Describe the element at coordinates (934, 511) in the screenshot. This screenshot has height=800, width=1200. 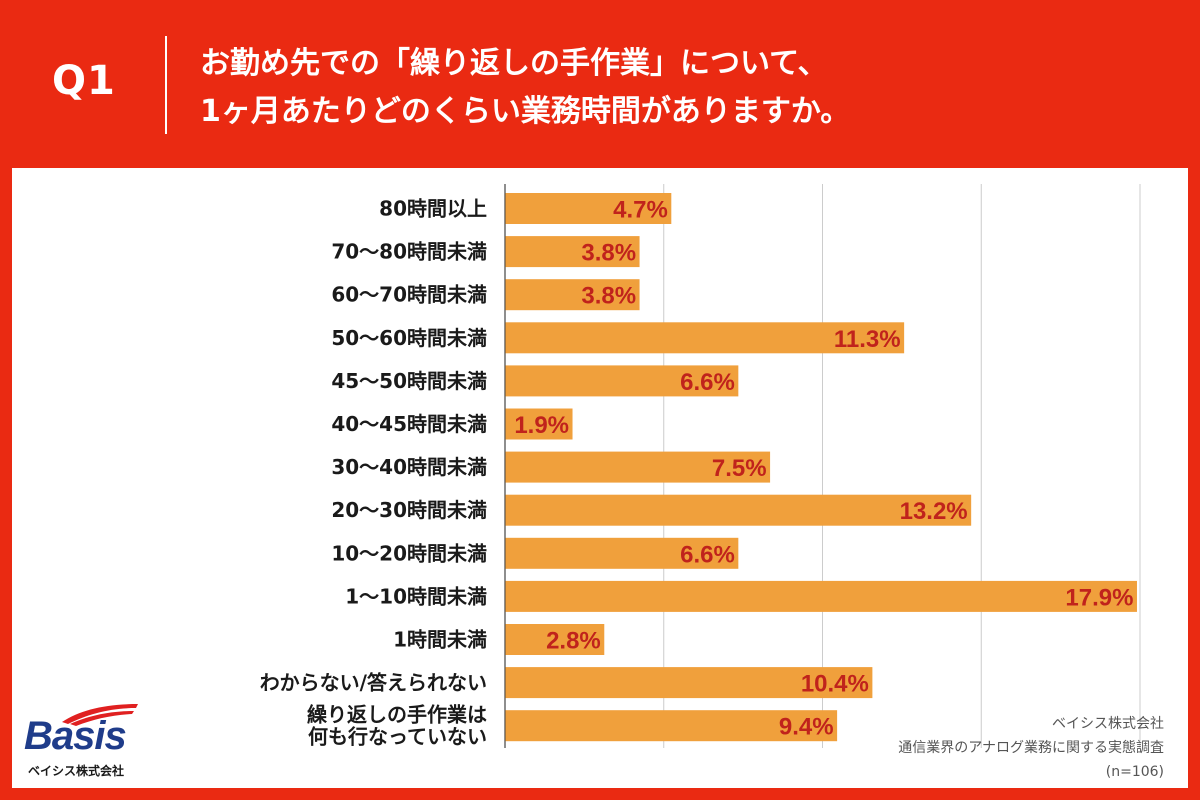
I see `value-label: 13.2%` at that location.